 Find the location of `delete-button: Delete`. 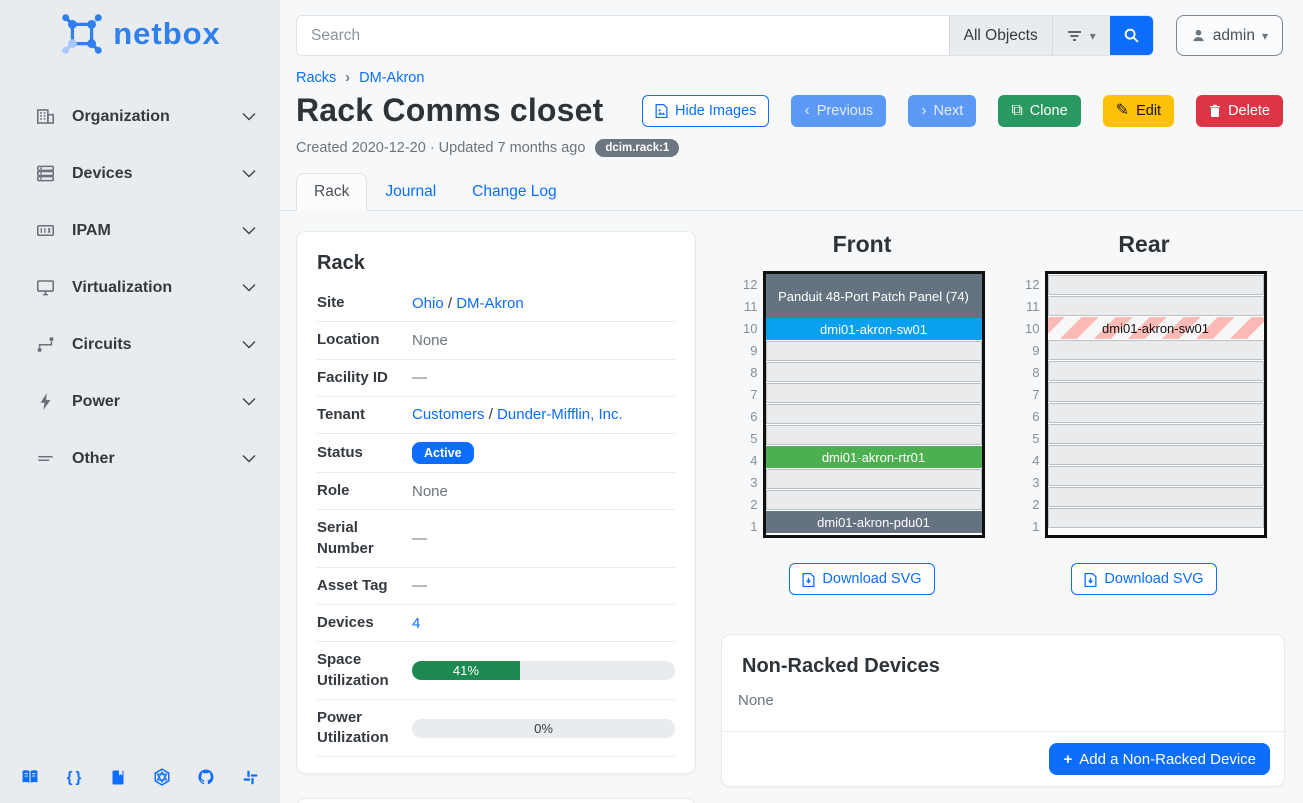

delete-button: Delete is located at coordinates (1239, 110).